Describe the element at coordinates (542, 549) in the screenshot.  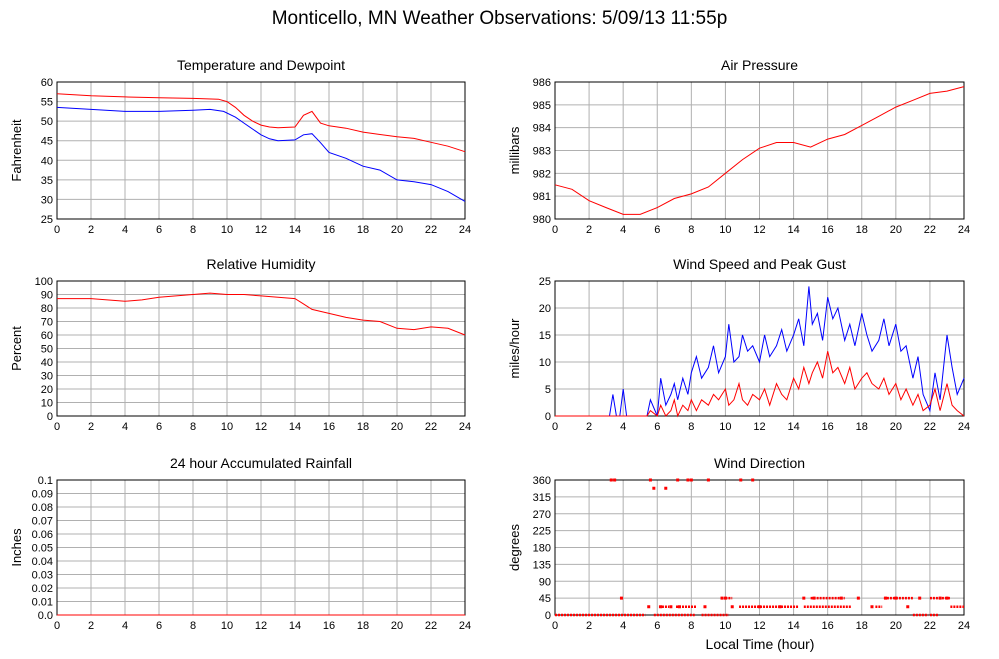
I see `y-tick-label: 180` at that location.